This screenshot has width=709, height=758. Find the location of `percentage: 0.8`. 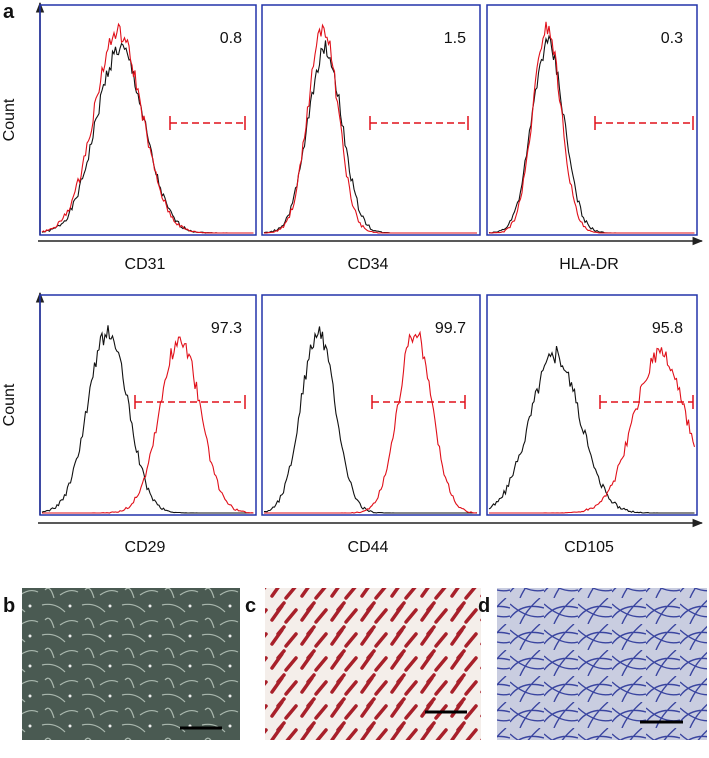

percentage: 0.8 is located at coordinates (231, 38).